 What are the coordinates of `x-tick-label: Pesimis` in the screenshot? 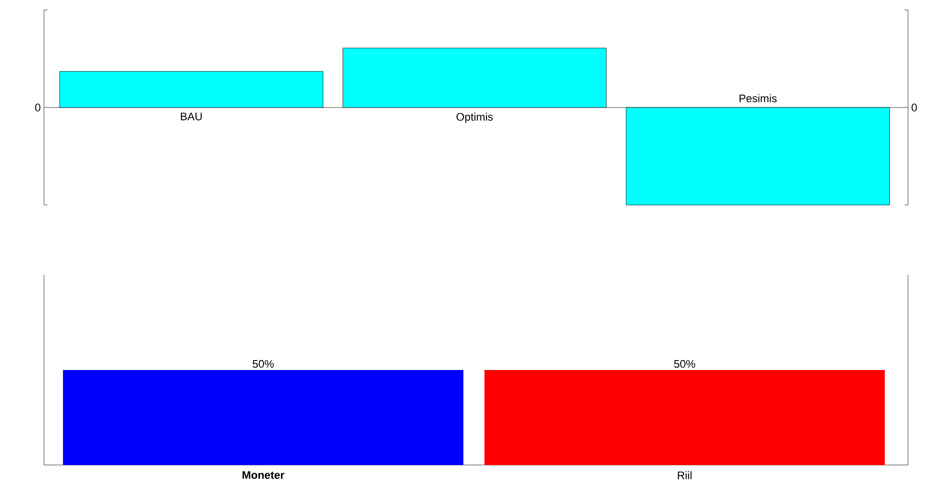 It's located at (758, 98).